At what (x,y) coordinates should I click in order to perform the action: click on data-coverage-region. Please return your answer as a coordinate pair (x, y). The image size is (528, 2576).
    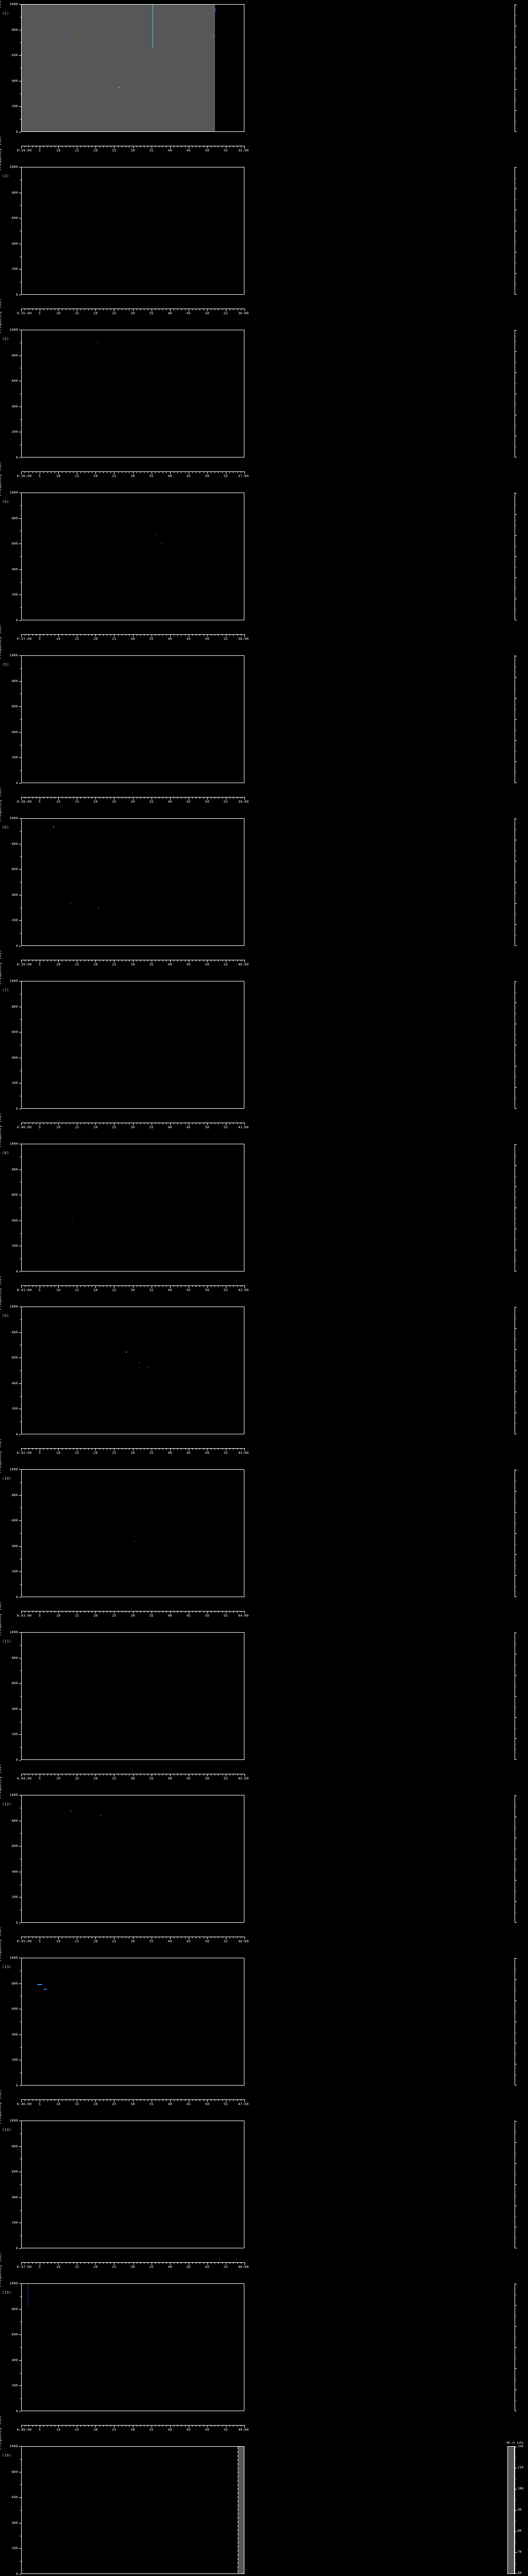
    Looking at the image, I should click on (240, 2510).